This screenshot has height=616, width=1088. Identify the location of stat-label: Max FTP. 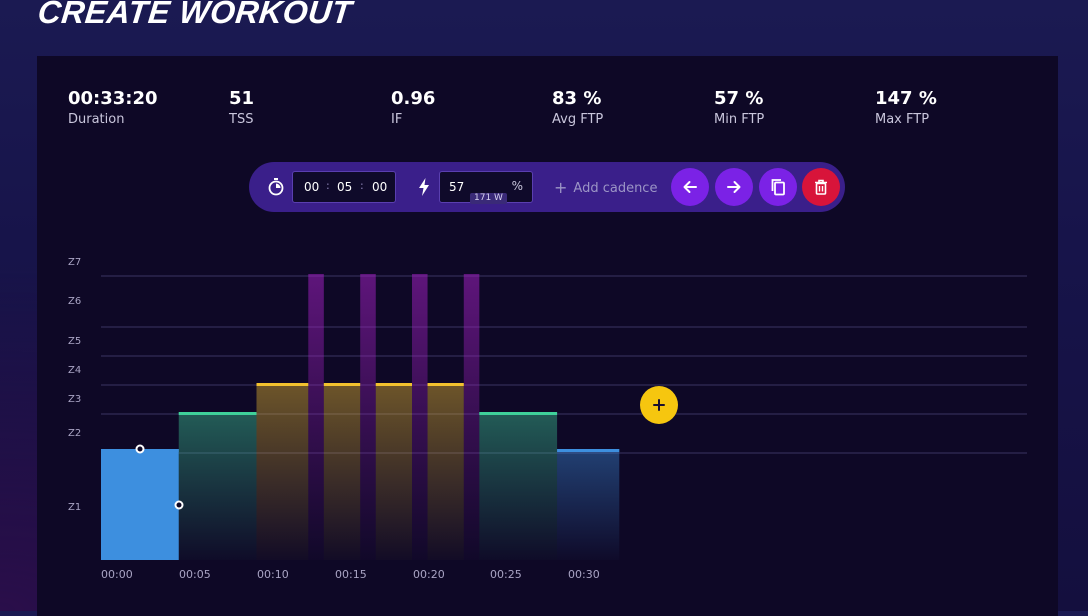
(902, 119).